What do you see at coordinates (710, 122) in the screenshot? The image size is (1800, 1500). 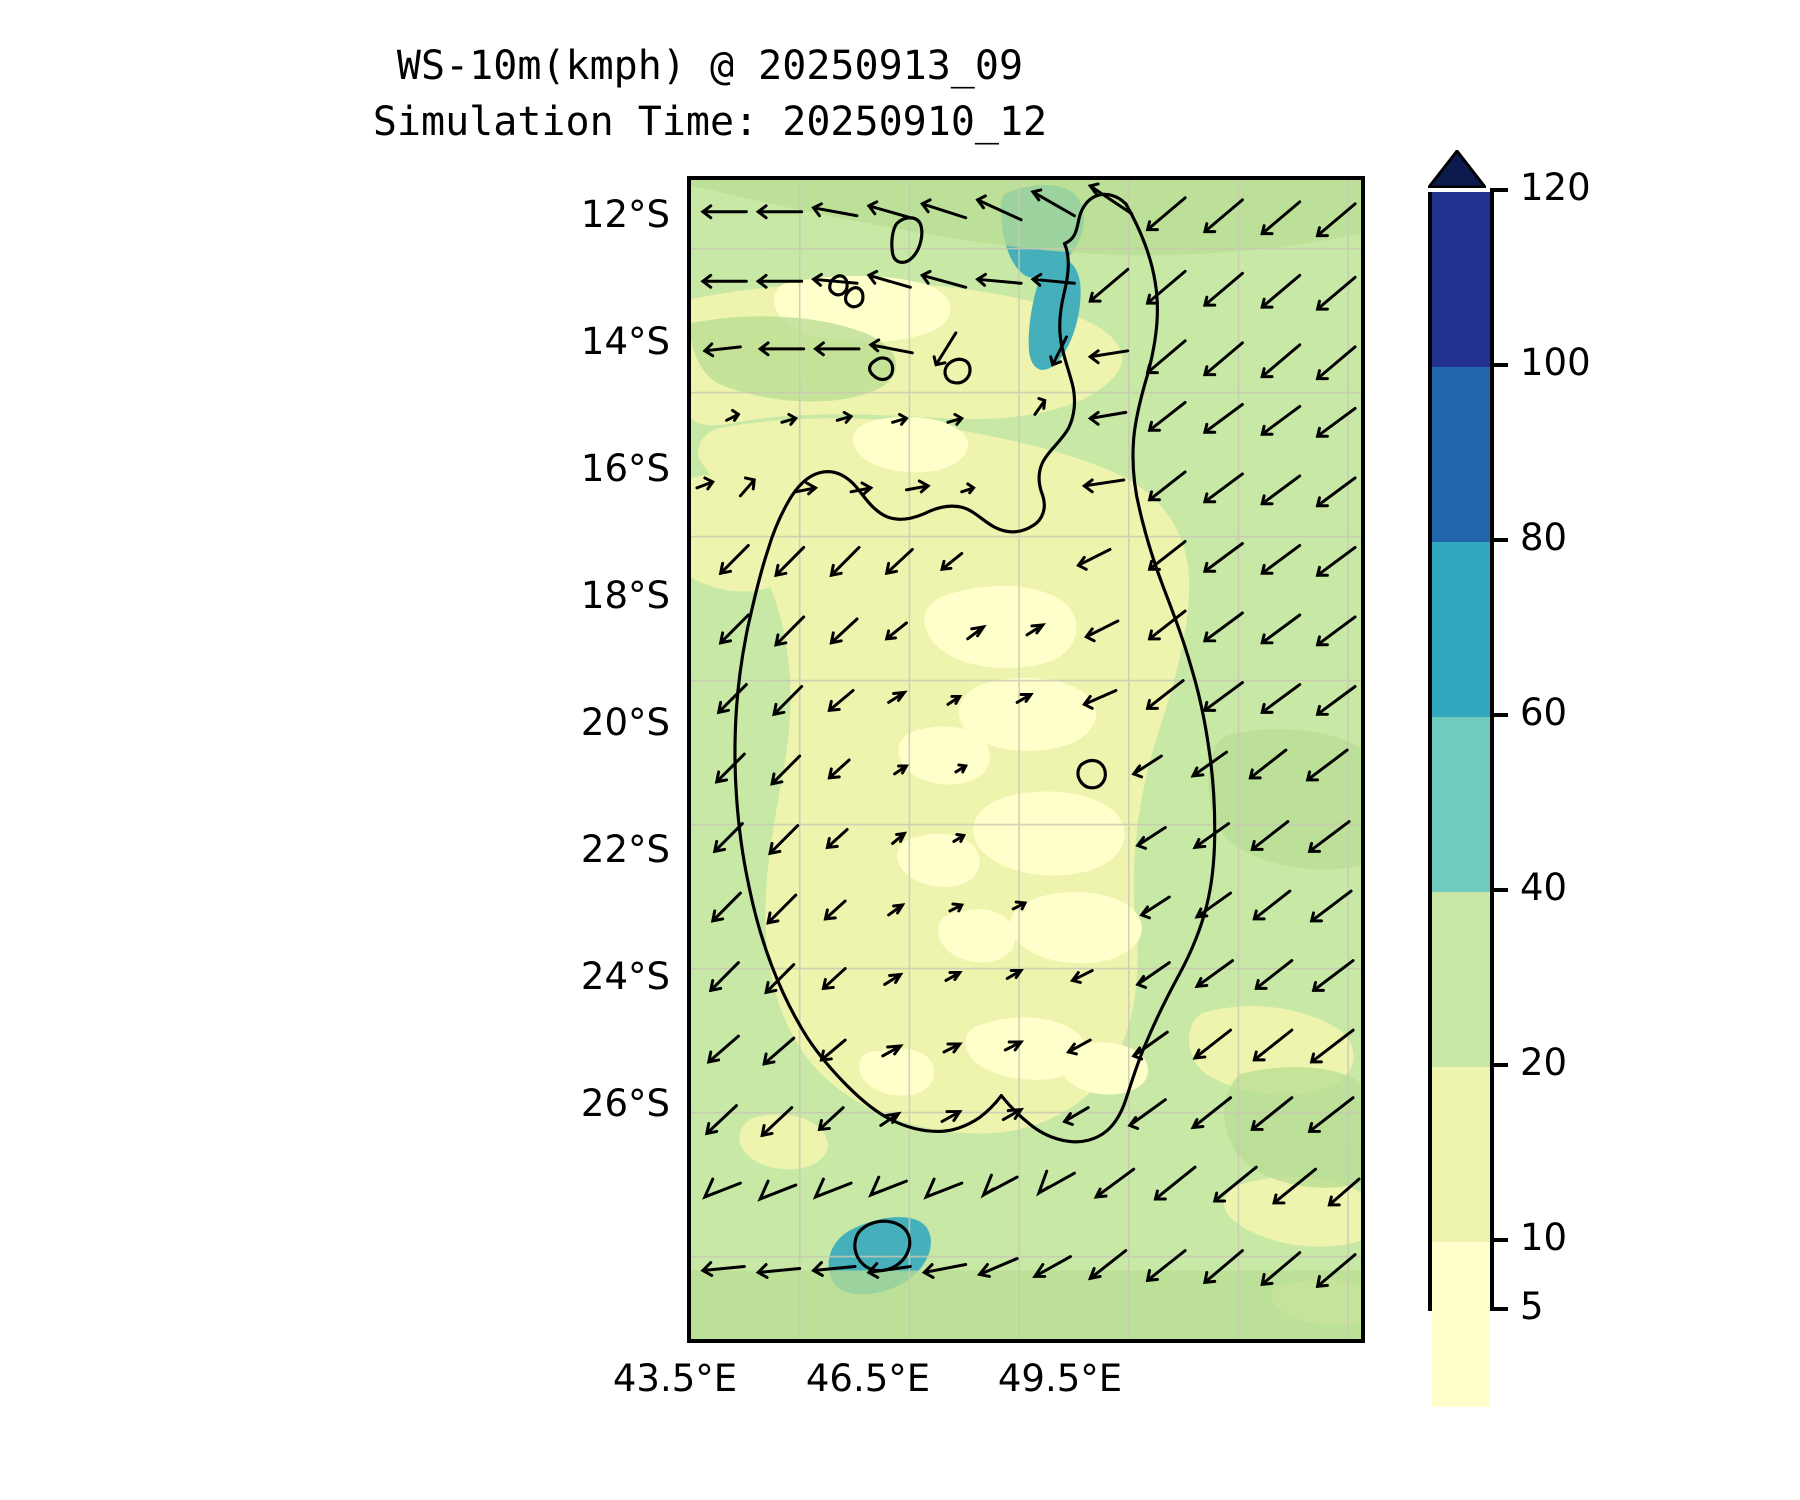 I see `title-line-2: Simulation Time: 20250910_12` at bounding box center [710, 122].